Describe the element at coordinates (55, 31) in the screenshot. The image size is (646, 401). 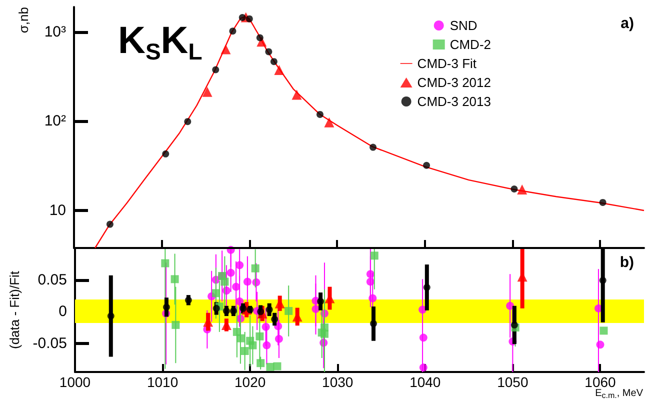
I see `y-tick-label: 10³` at that location.